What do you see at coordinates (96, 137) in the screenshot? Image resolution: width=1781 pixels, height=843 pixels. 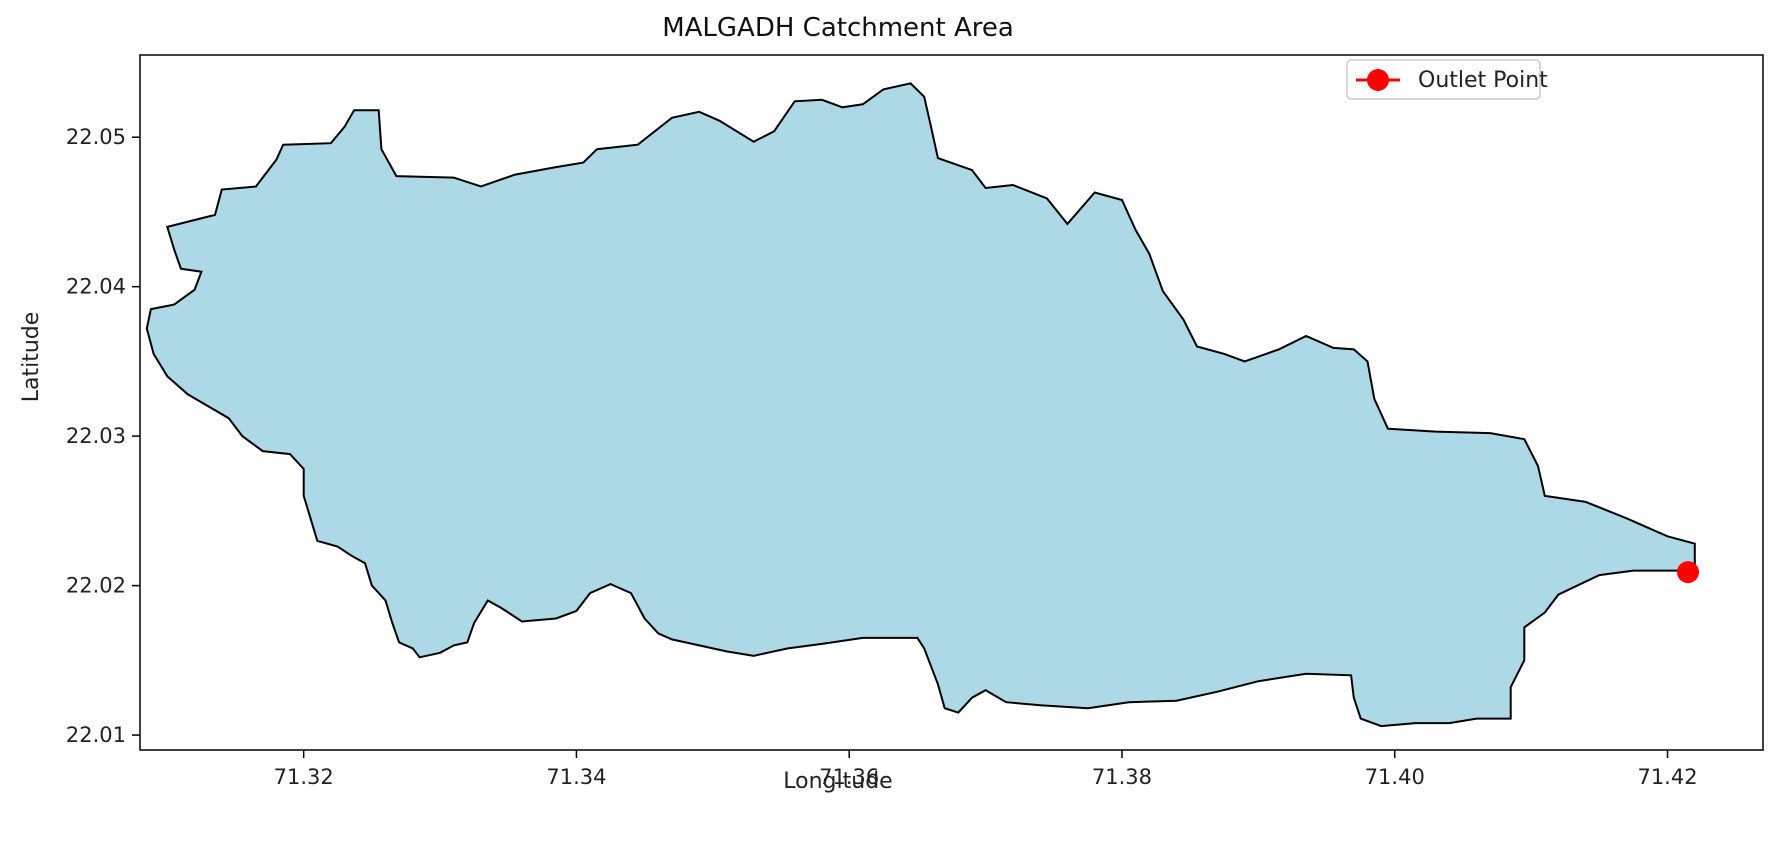 I see `y-tick-label: 22.05` at bounding box center [96, 137].